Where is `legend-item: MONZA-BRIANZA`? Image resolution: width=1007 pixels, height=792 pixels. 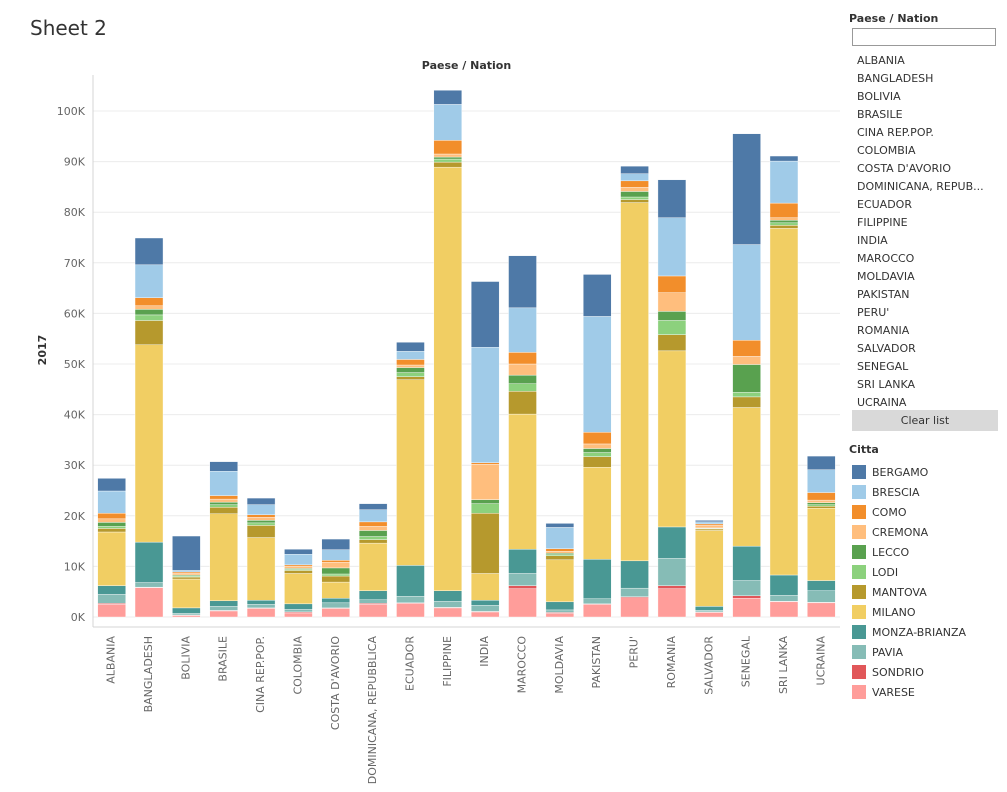
legend-item: MONZA-BRIANZA is located at coordinates (909, 632).